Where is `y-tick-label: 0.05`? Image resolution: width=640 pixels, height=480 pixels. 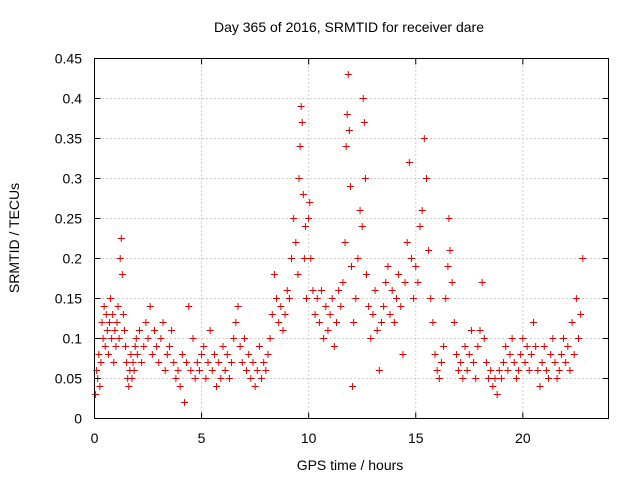
y-tick-label: 0.05 is located at coordinates (68, 379).